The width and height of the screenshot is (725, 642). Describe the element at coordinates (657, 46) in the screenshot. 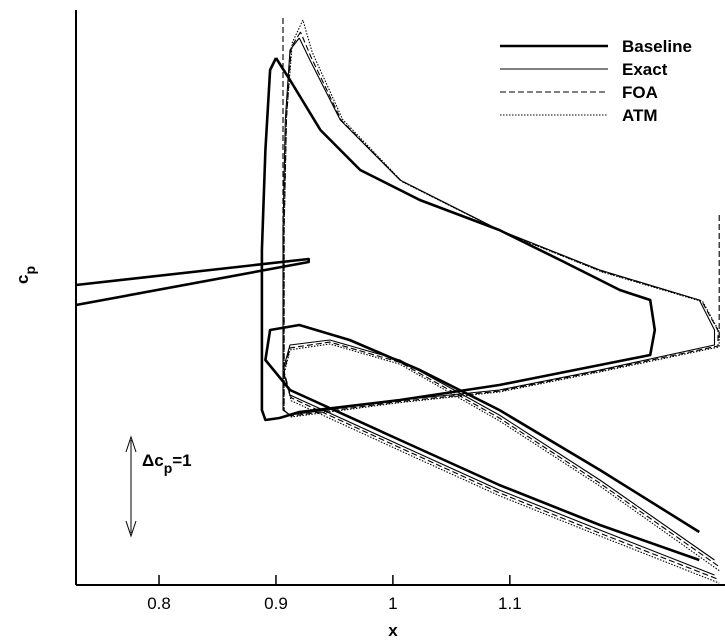

I see `legend-label: Baseline` at that location.